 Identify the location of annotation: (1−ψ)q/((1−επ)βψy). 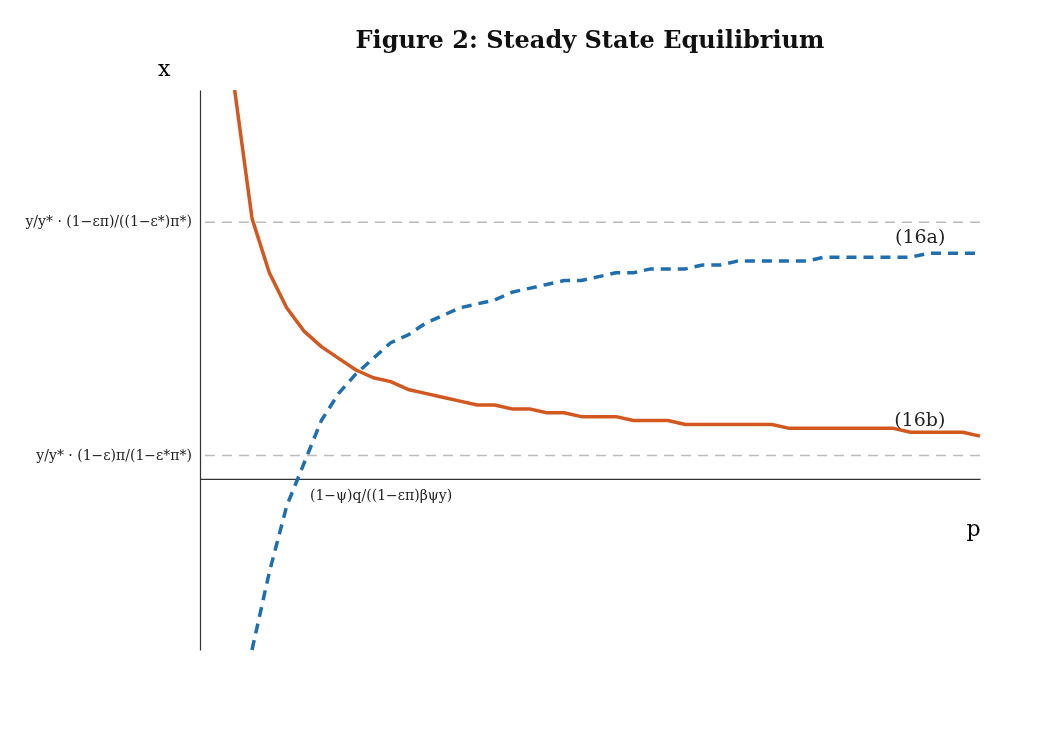
(381, 494).